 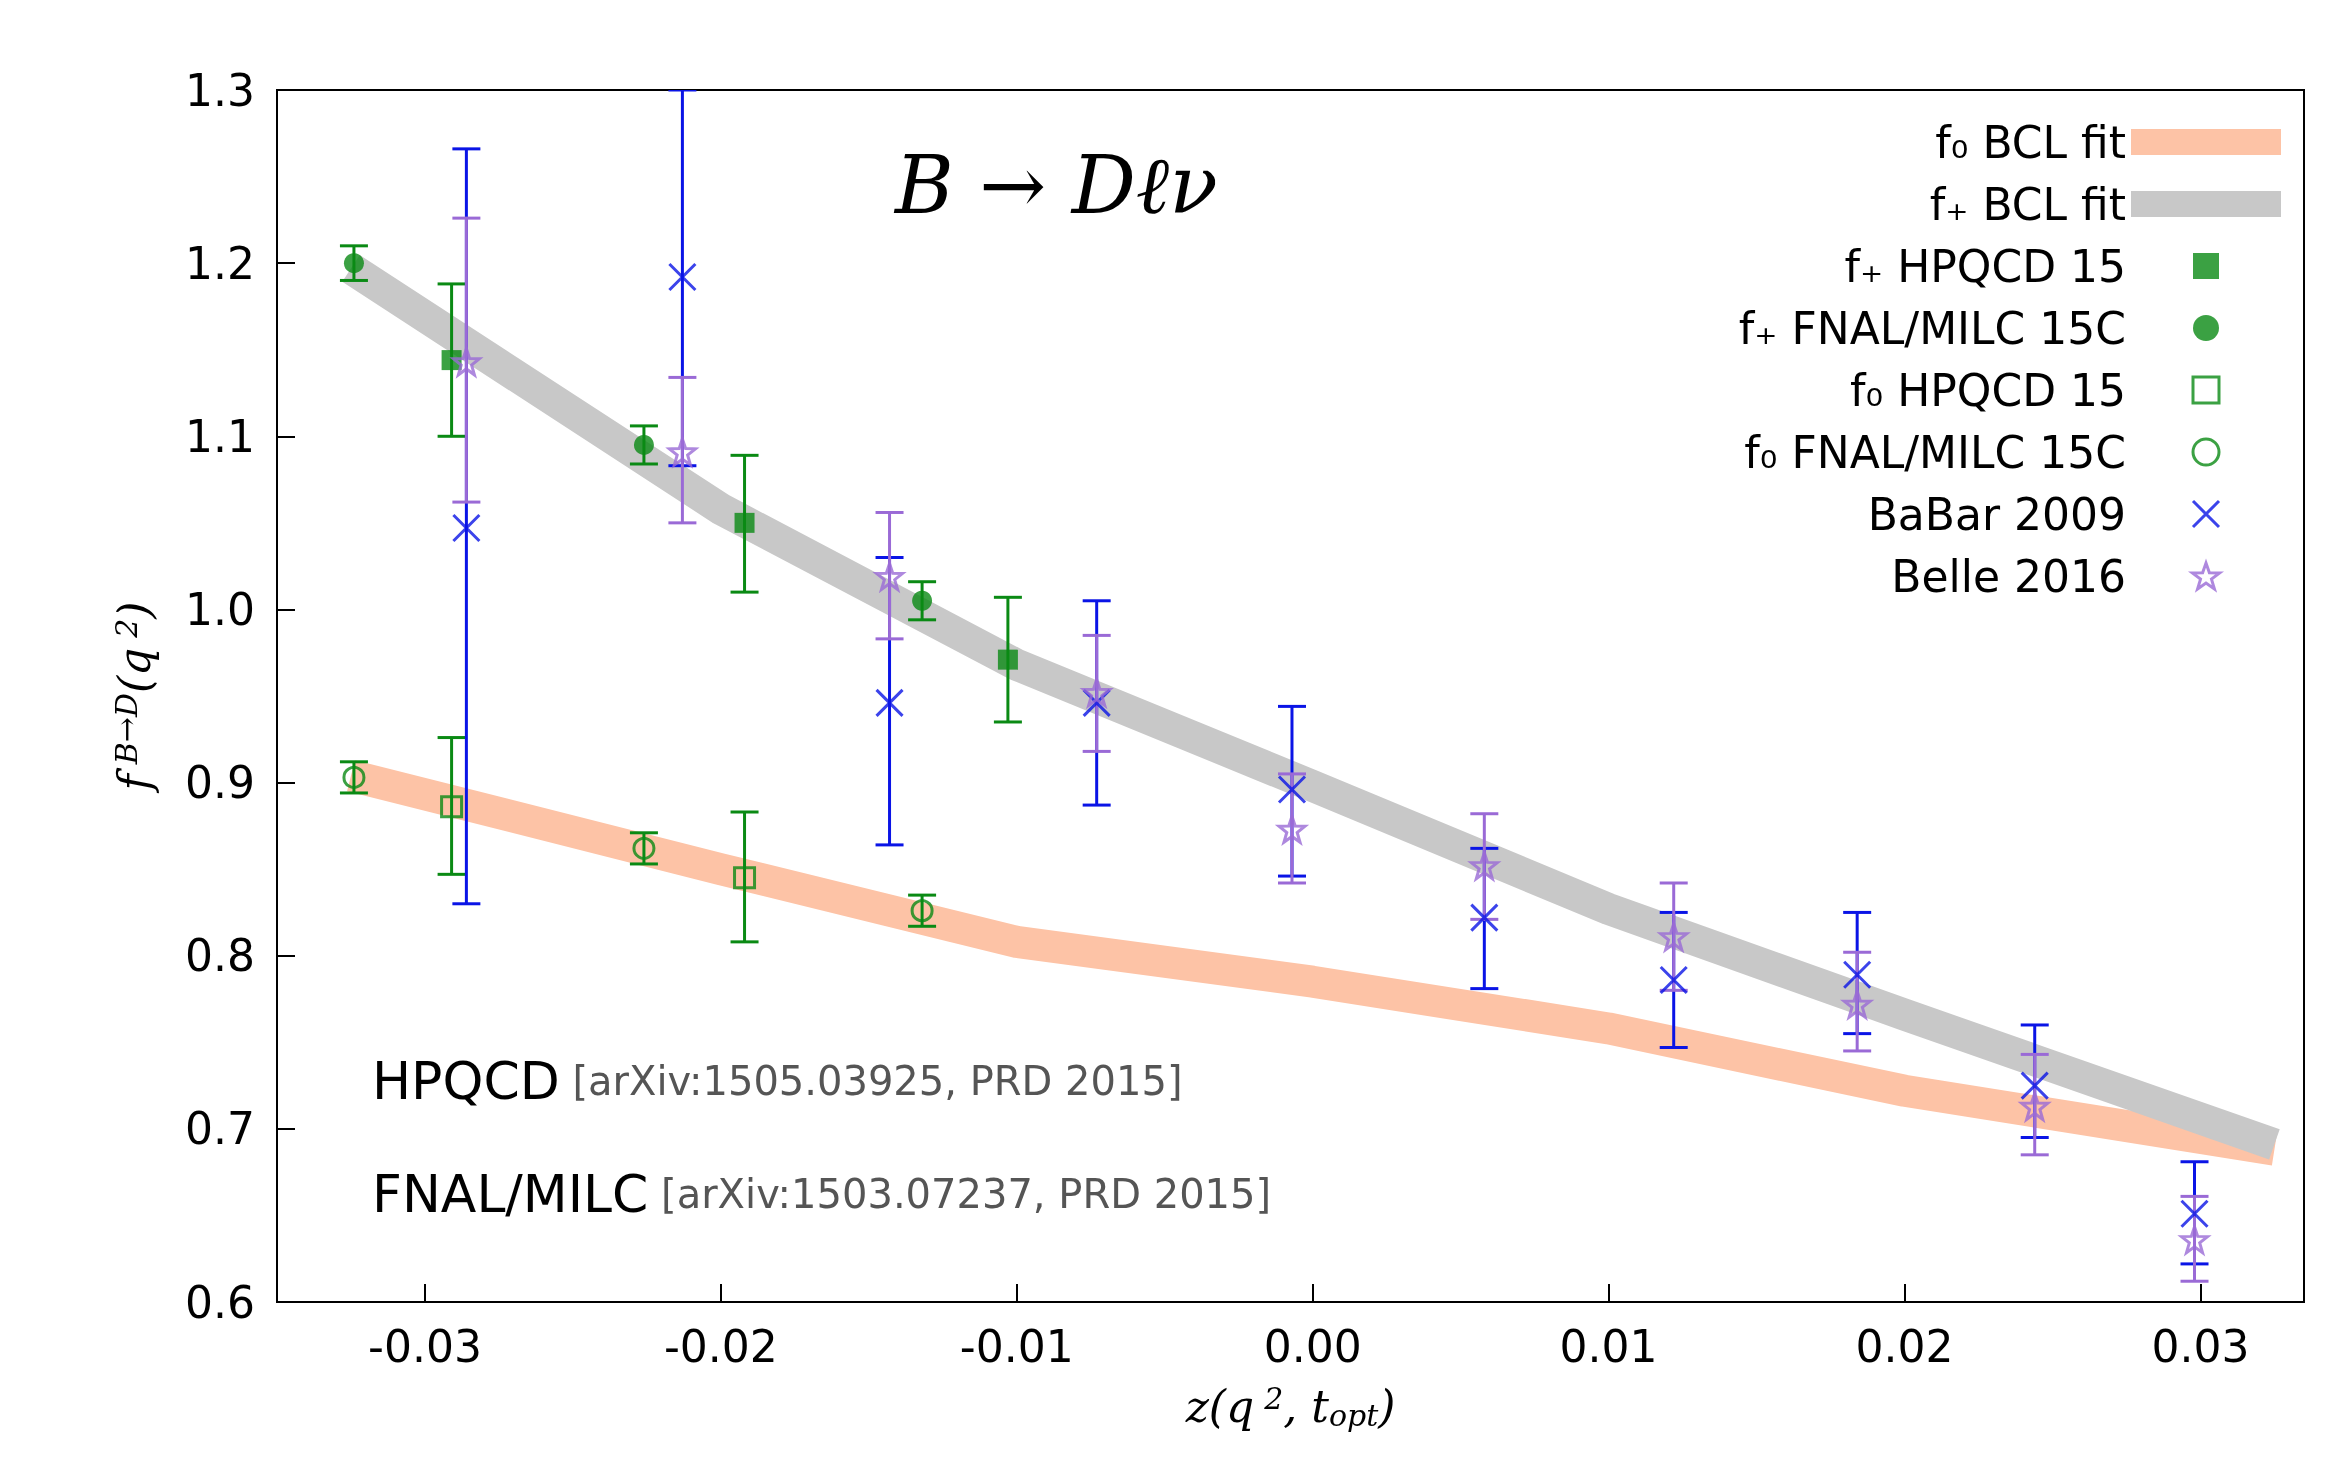 I want to click on y-axis-title: fB→D(q2), so click(x=134, y=697).